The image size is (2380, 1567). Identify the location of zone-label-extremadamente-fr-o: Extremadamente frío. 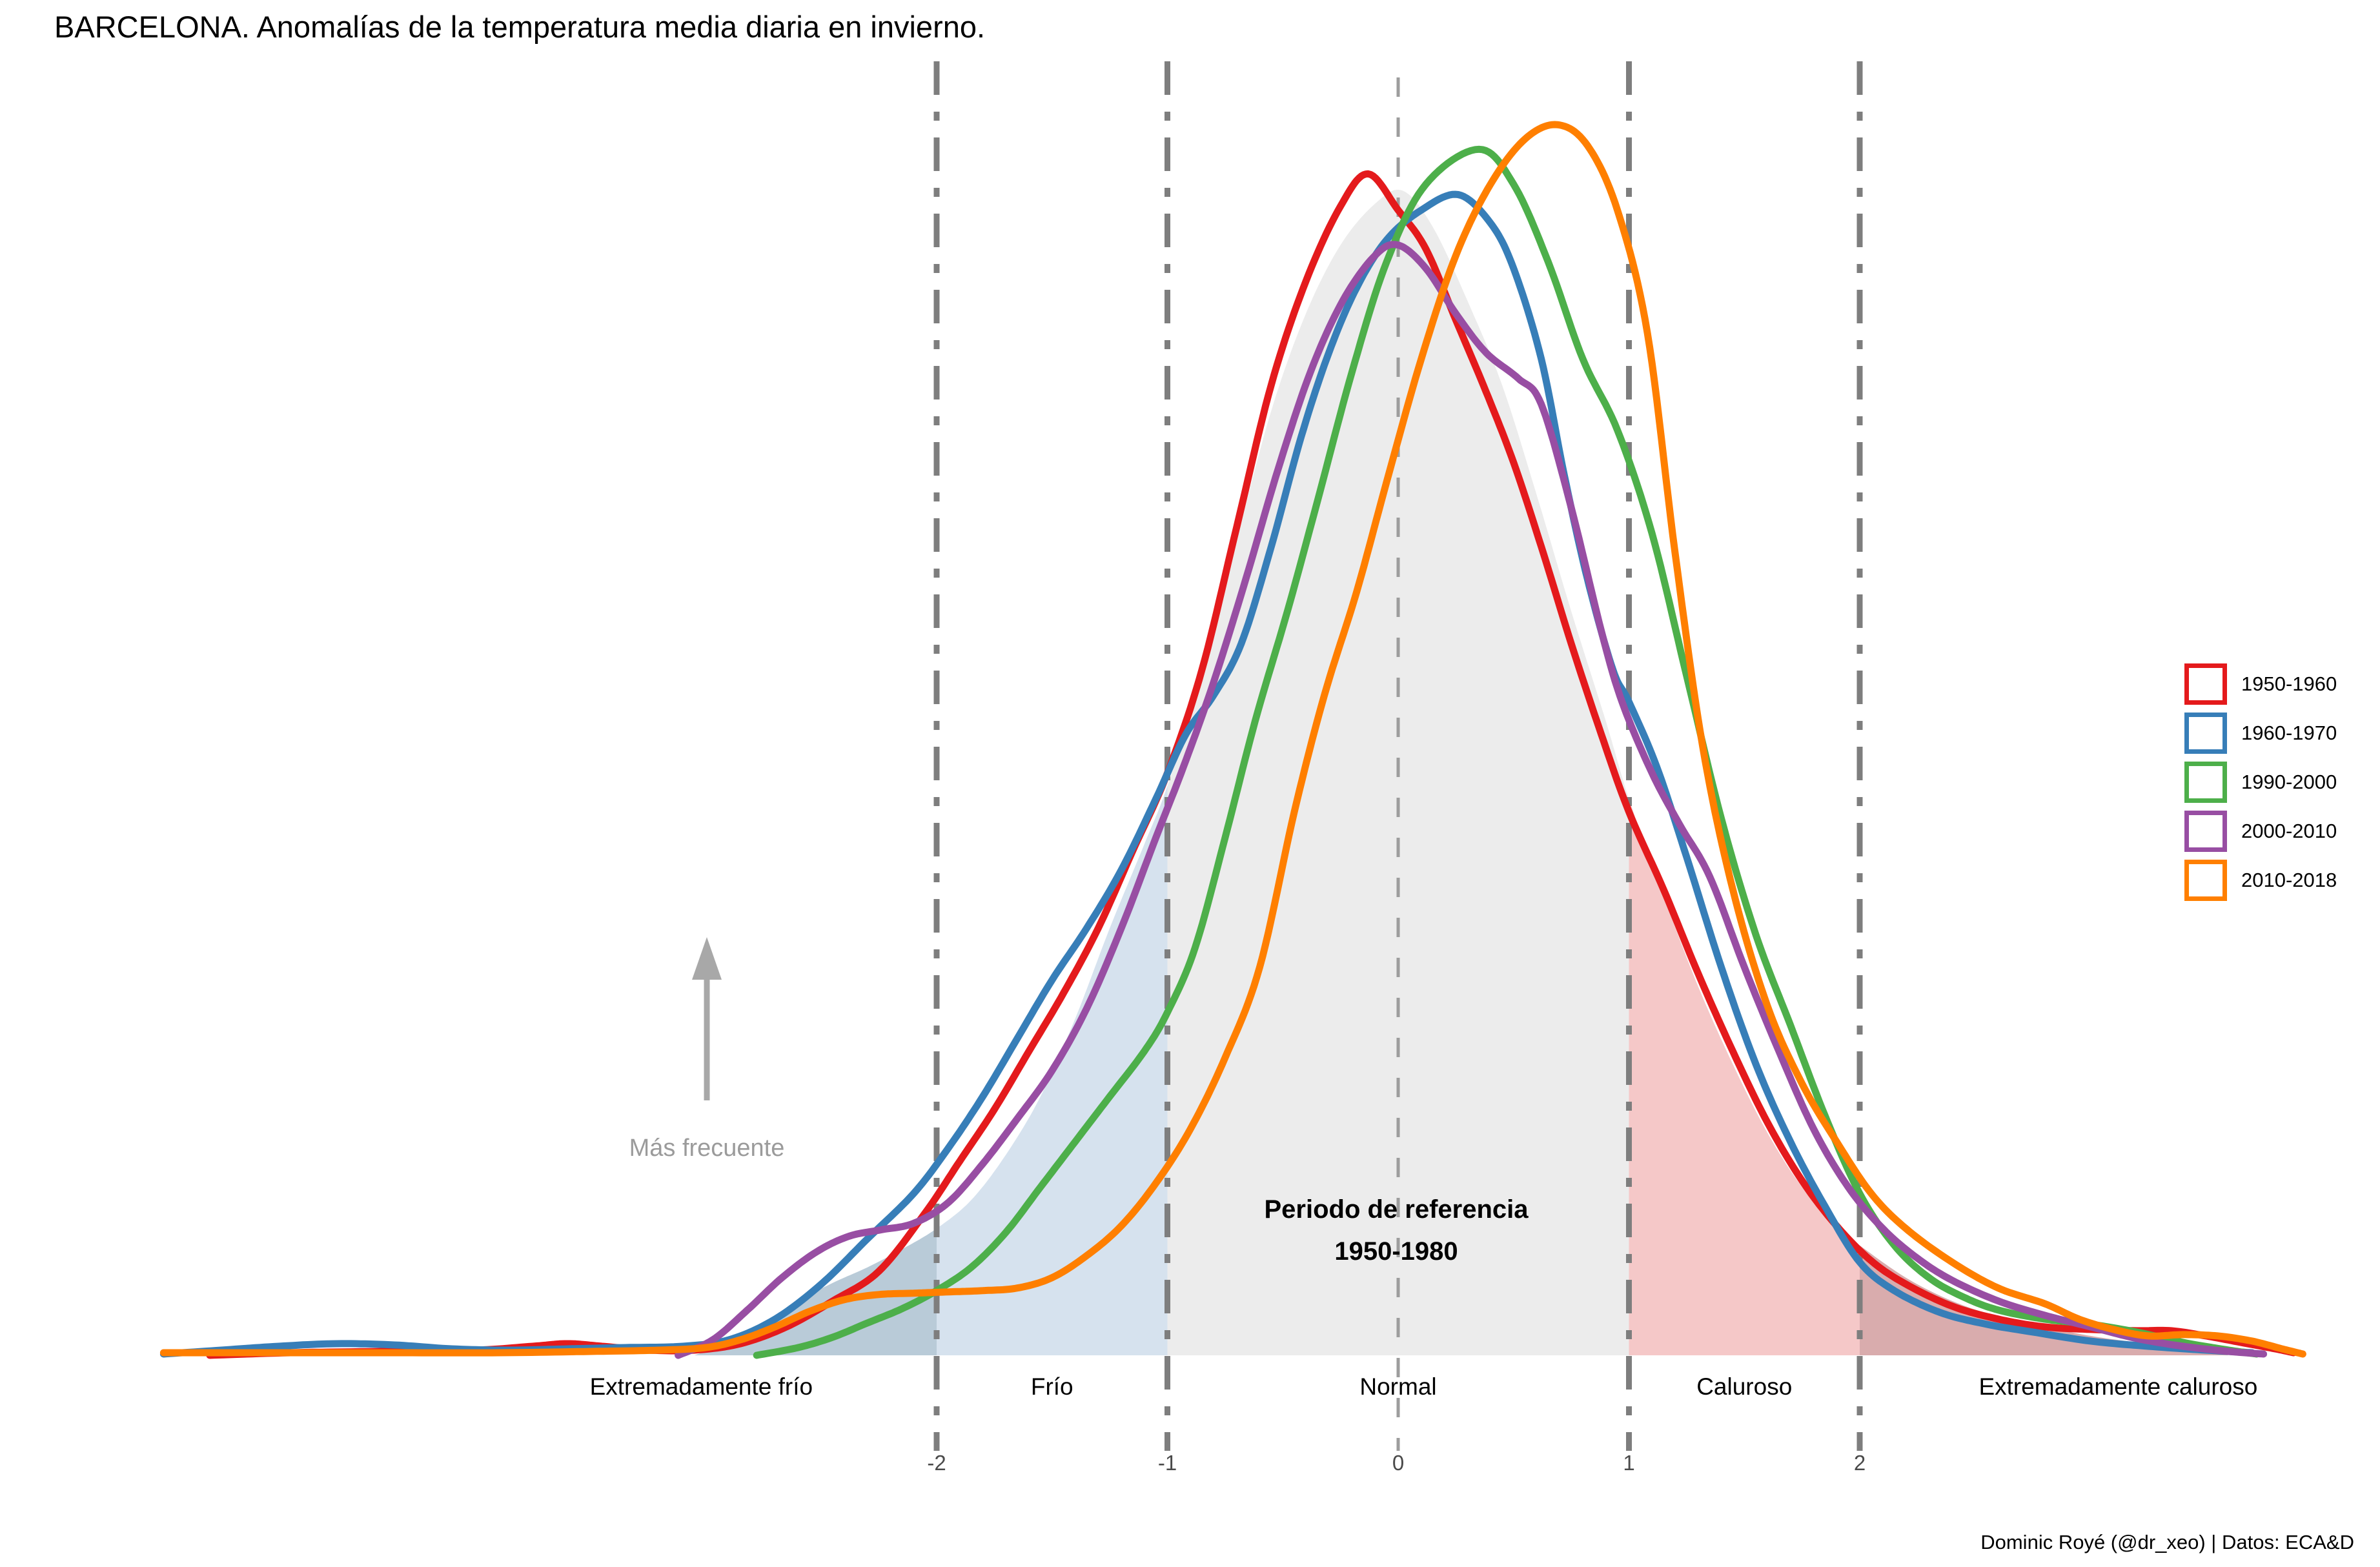
(701, 1386).